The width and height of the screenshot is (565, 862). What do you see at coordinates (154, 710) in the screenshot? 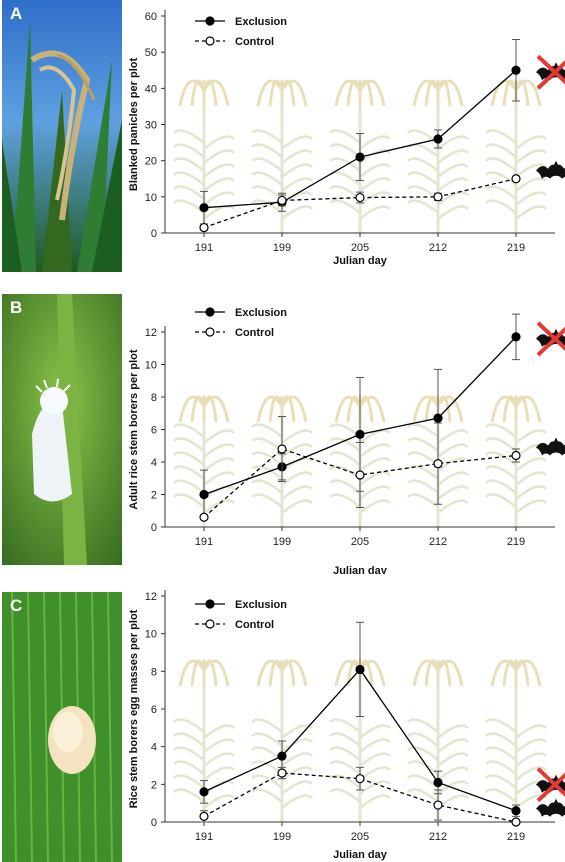
I see `y-tick-label: 6` at bounding box center [154, 710].